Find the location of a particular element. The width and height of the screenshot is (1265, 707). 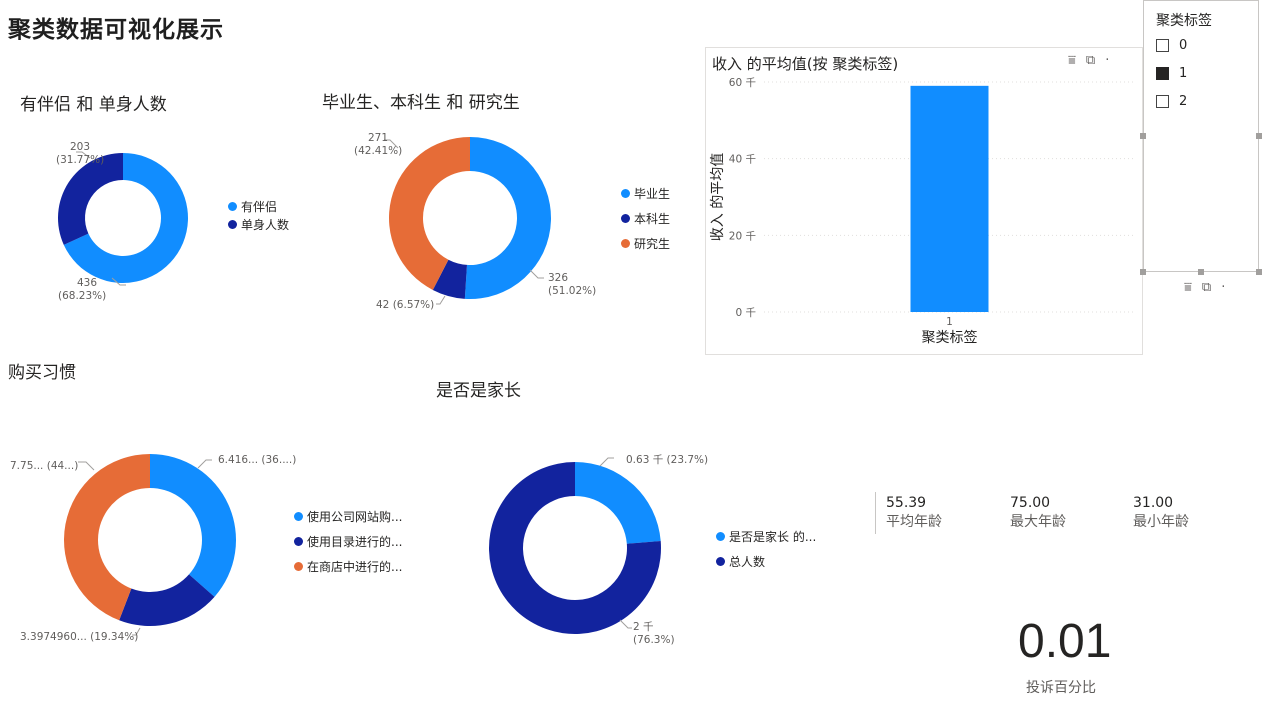

slicer-item-1: 1 is located at coordinates (1171, 73).